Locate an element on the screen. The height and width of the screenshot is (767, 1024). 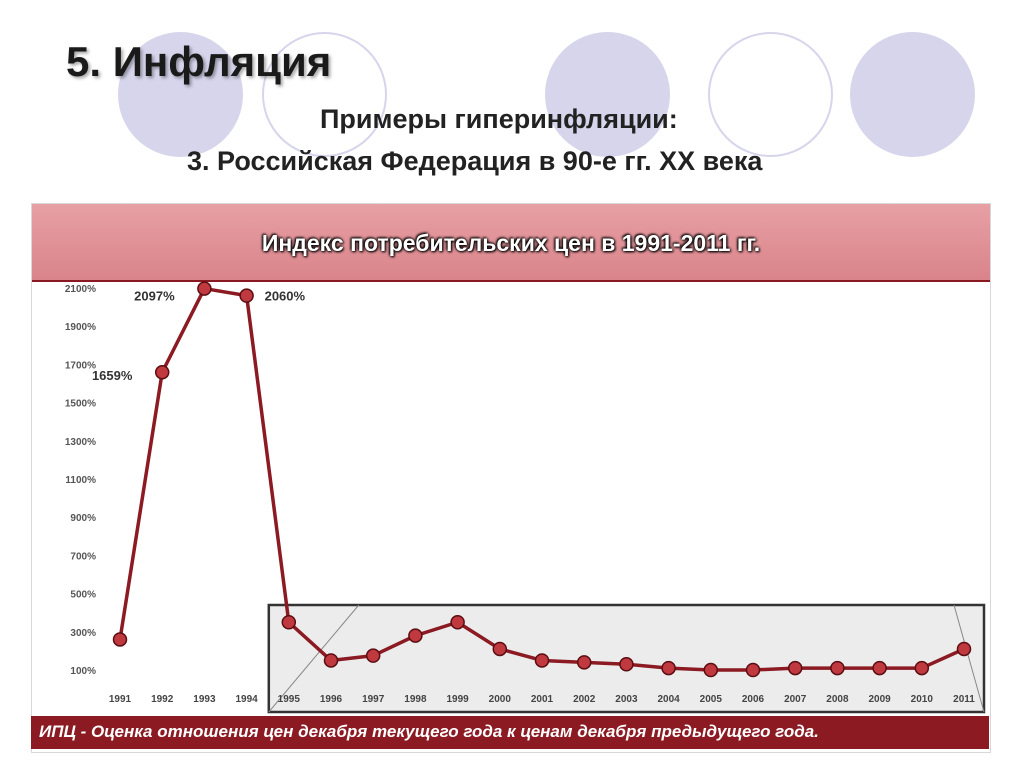
data-label: 2060% is located at coordinates (285, 296).